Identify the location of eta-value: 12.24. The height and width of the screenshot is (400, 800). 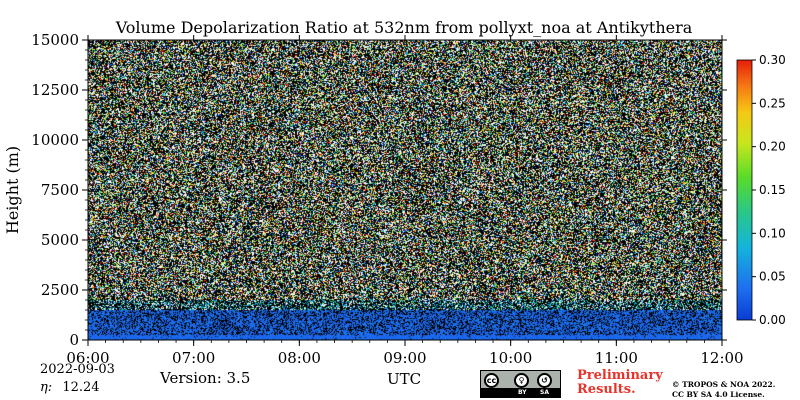
(81, 387).